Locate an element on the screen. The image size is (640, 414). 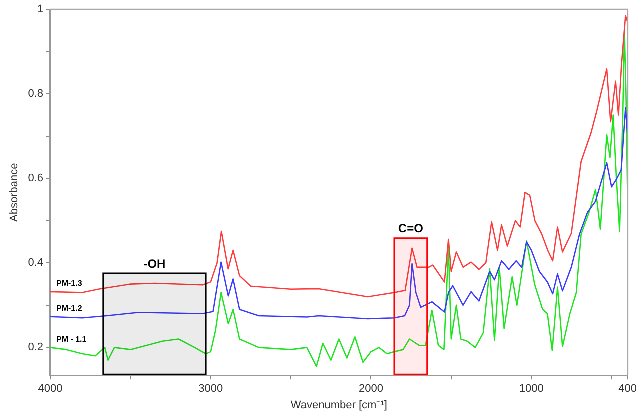
series-label: PM - 1.1 is located at coordinates (72, 339).